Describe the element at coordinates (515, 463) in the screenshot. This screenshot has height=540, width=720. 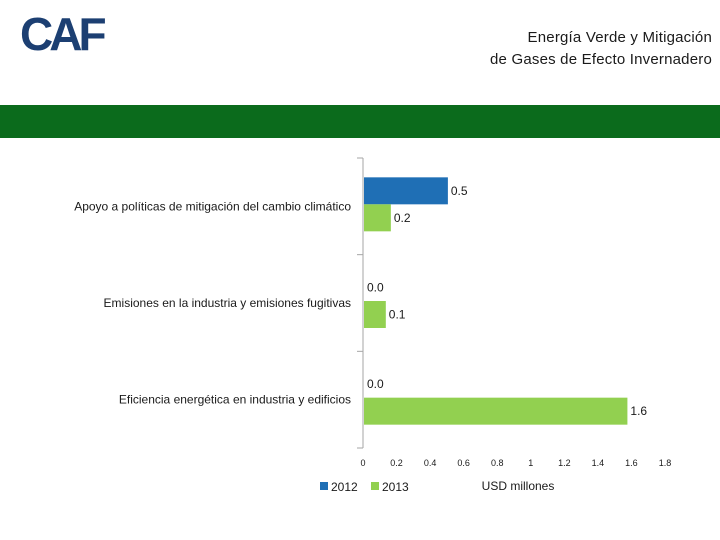
I see `x-tick-labels: 0 0.2 0.4 0.6 0.8 1 1.2 1.4 1.6 1.8` at that location.